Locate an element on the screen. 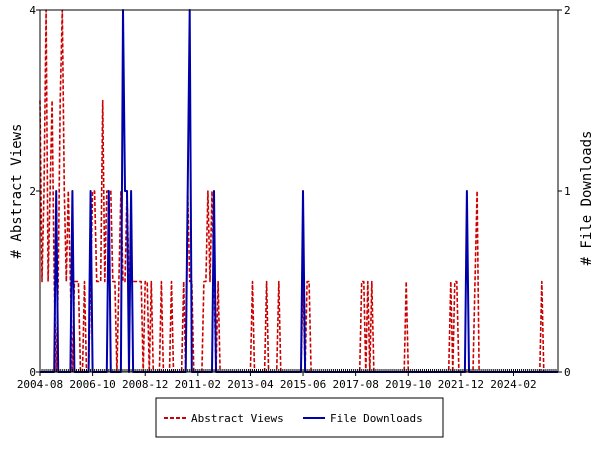 The width and height of the screenshot is (600, 450). y-left-tick-label: 2 is located at coordinates (32, 191).